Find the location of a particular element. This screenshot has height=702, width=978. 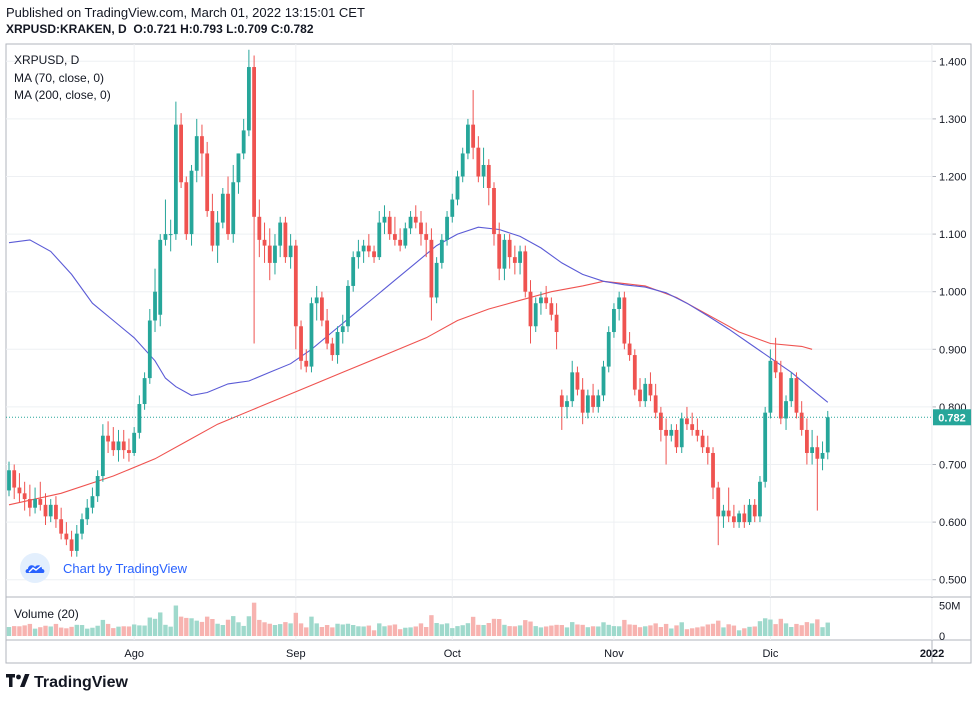

price-tick-label: 1.200 is located at coordinates (953, 177).